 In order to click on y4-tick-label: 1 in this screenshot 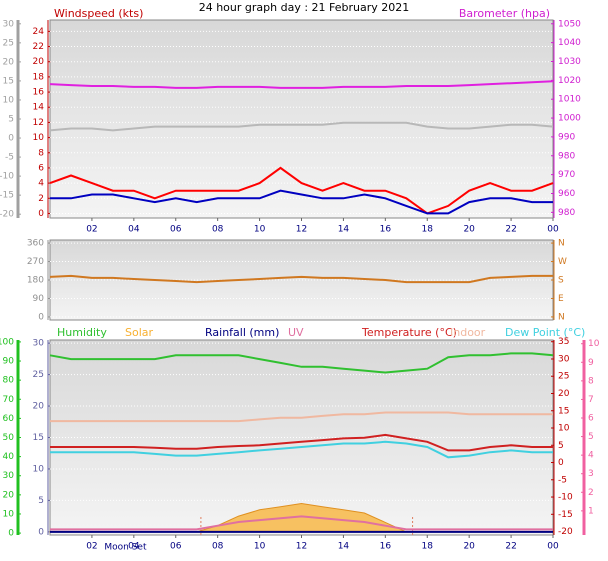, I will do `click(591, 511)`.